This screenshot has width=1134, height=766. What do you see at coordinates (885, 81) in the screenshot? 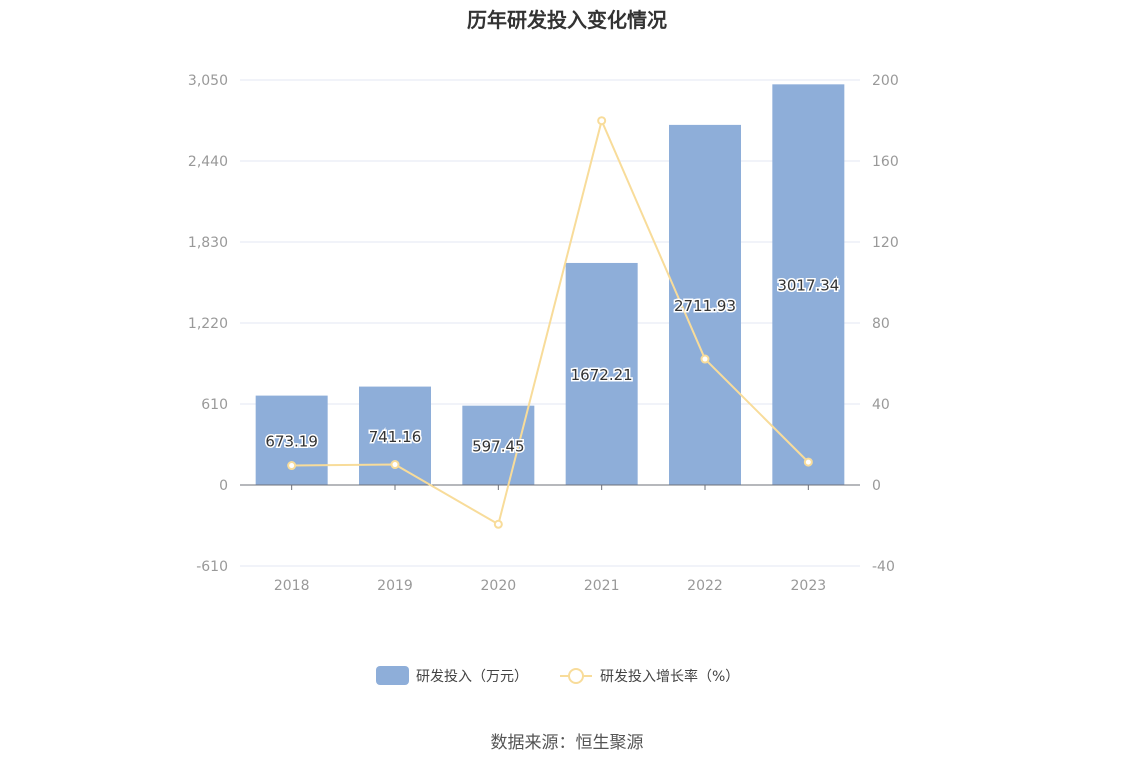
I see `y-right-tick-label: 200` at bounding box center [885, 81].